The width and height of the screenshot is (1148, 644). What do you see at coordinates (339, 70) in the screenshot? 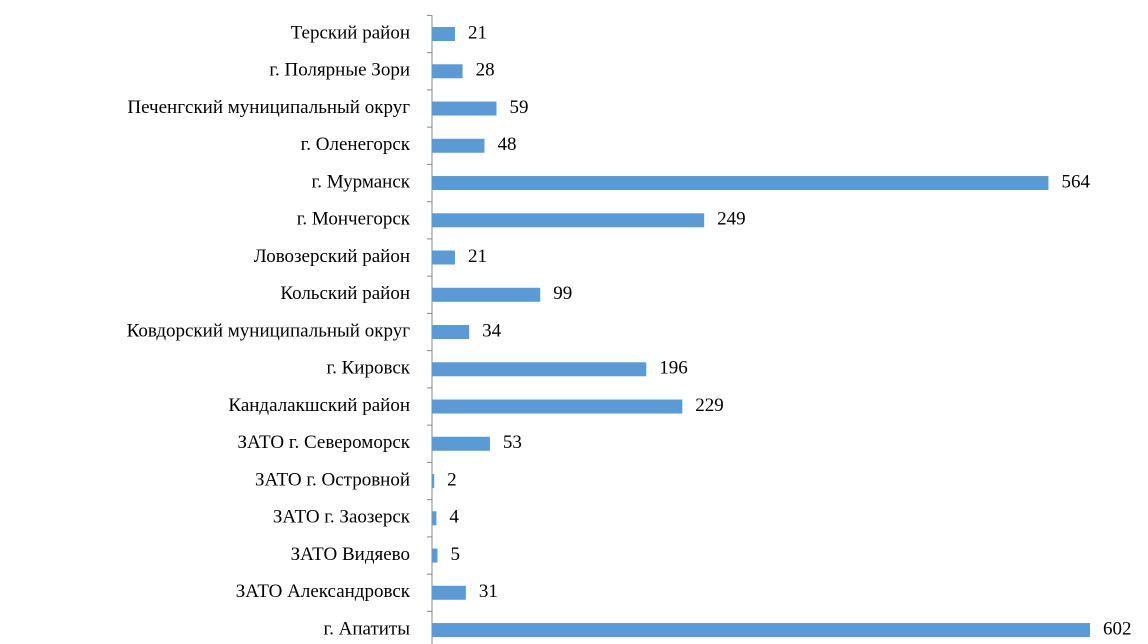
I see `category-label: г. Полярные Зори` at bounding box center [339, 70].